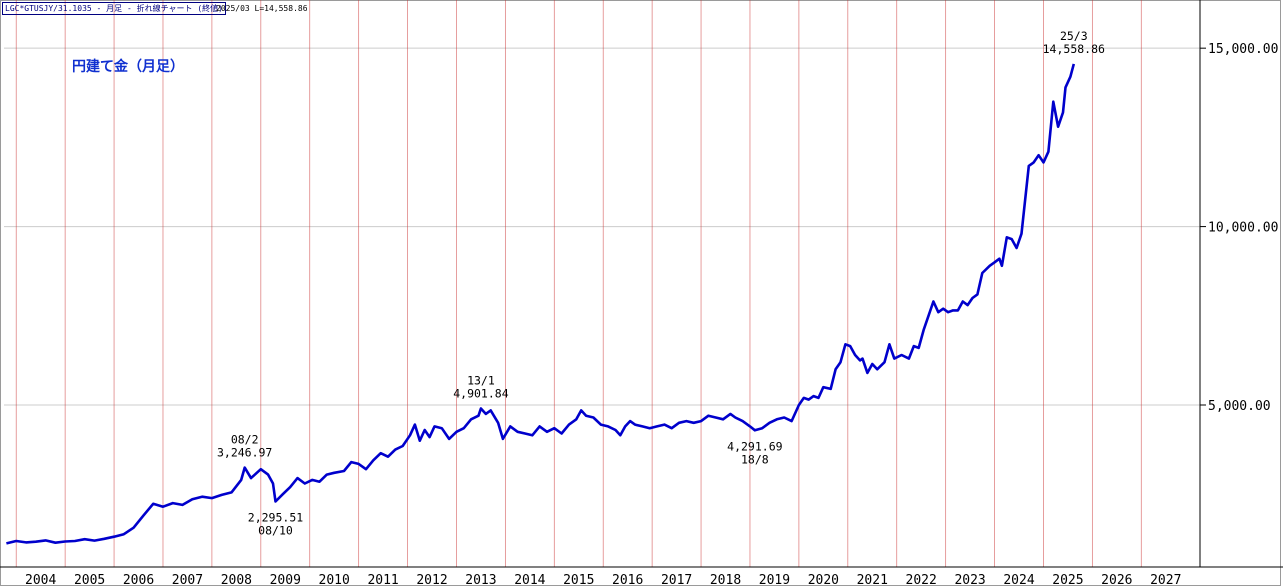 This screenshot has width=1283, height=588. I want to click on x-tick-label: 2022, so click(921, 580).